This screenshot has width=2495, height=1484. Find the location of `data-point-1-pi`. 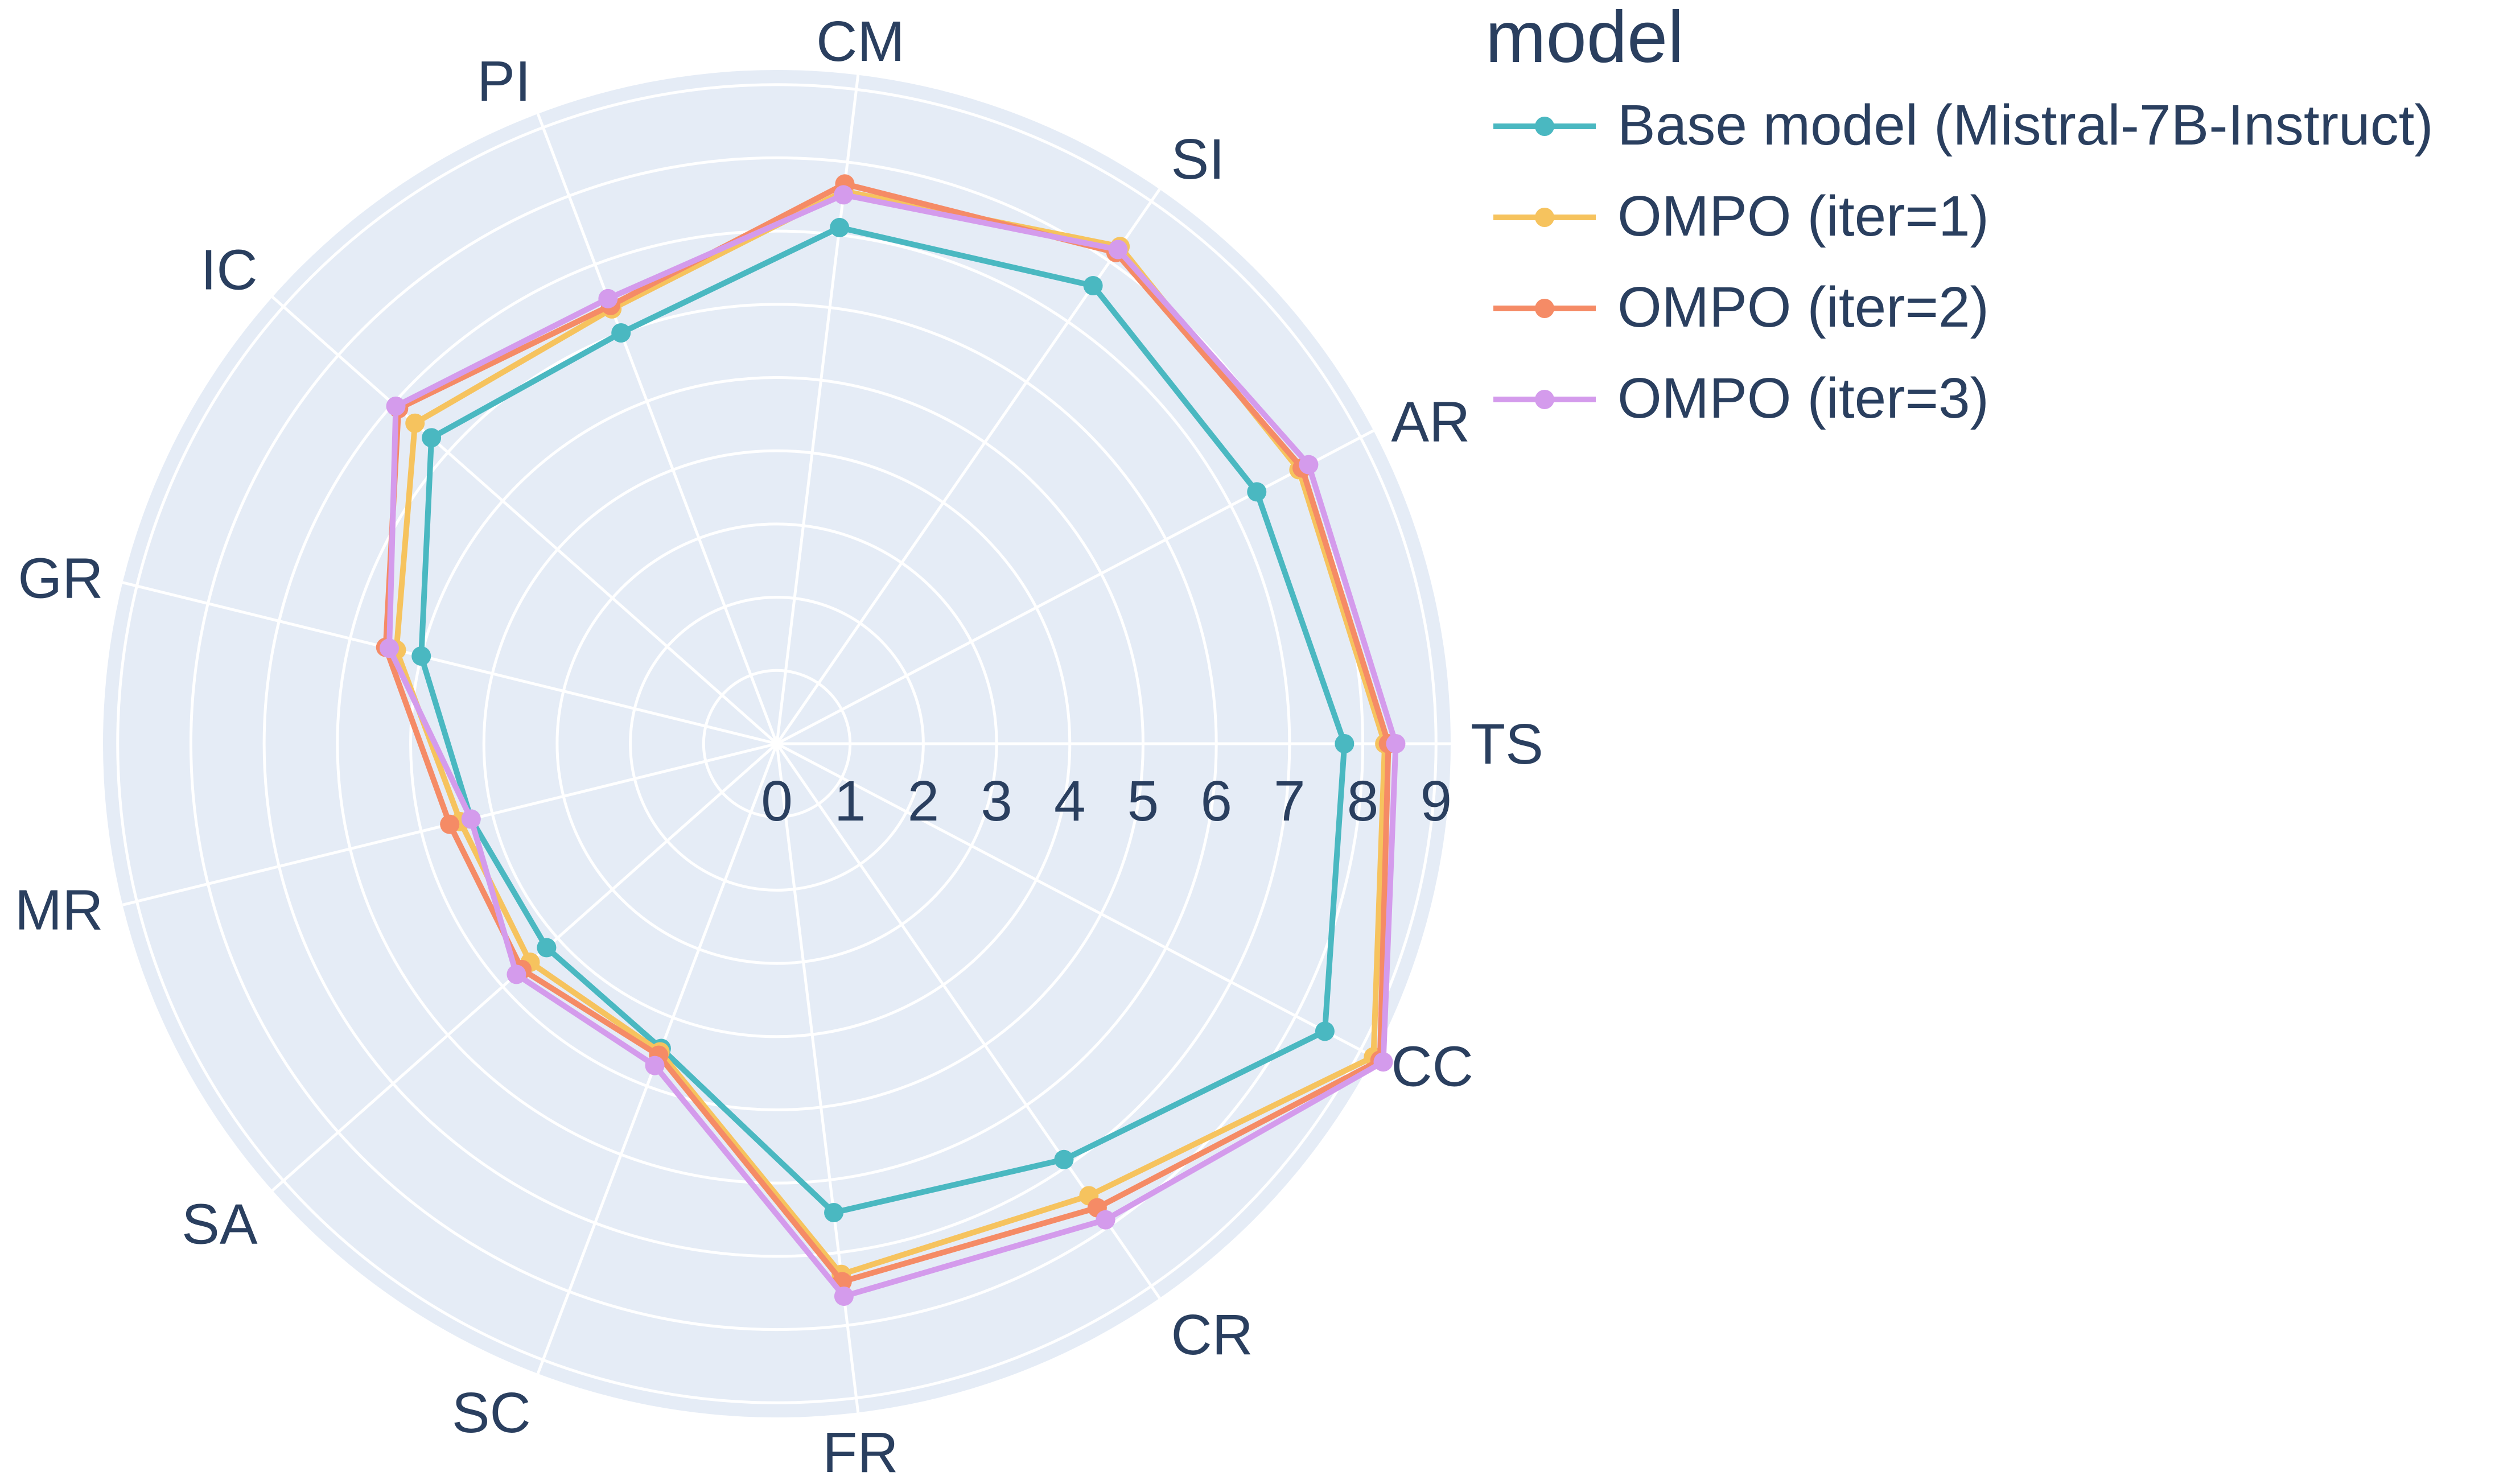

data-point-1-pi is located at coordinates (621, 333).